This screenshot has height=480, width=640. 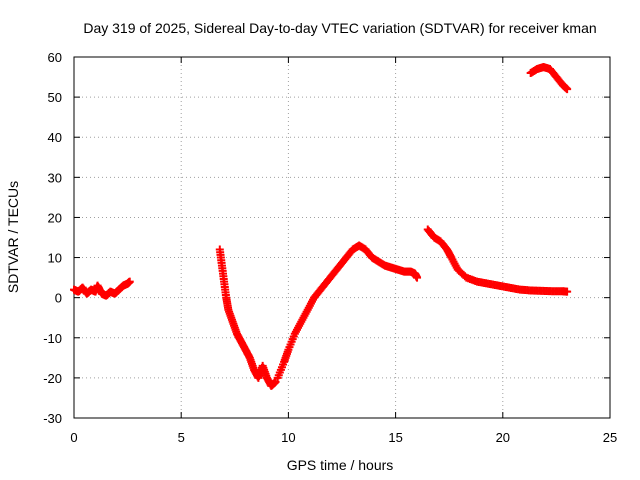 What do you see at coordinates (52, 338) in the screenshot?
I see `y-tick-label: -10` at bounding box center [52, 338].